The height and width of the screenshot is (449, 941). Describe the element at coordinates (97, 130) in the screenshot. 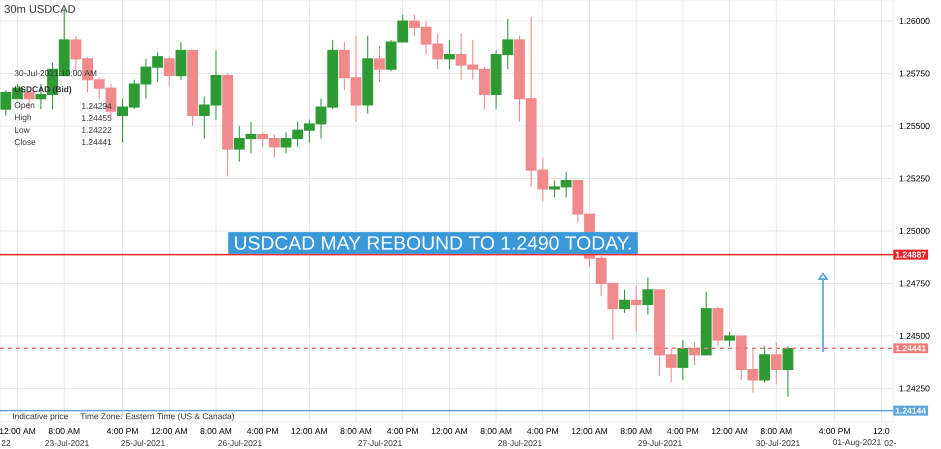

I see `annotation: 1.24222` at that location.